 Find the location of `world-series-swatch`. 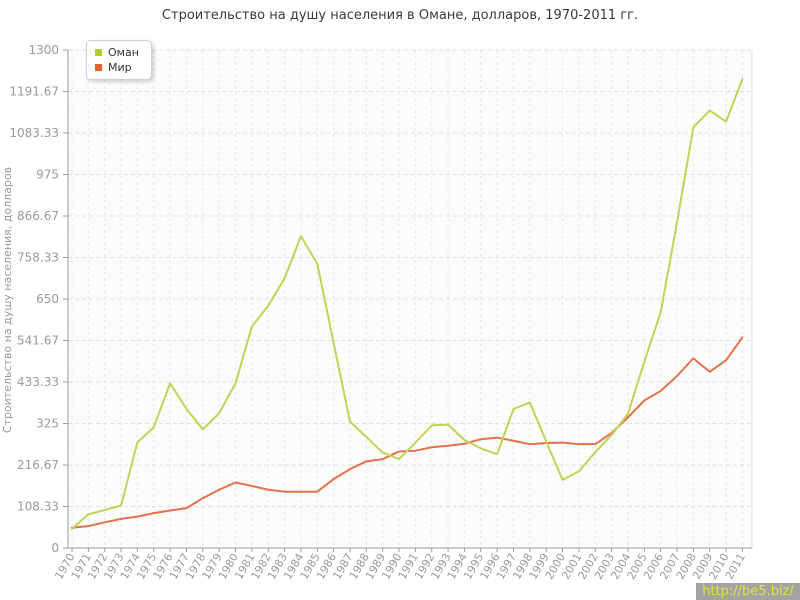

world-series-swatch is located at coordinates (98, 67).